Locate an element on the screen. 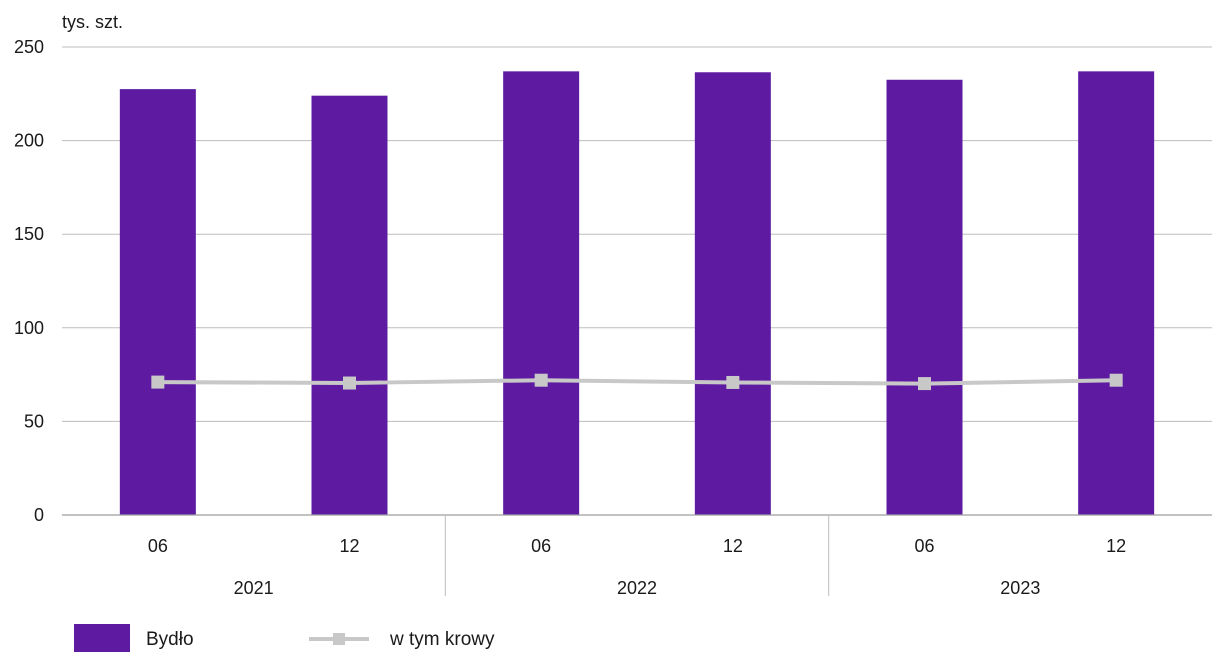 The height and width of the screenshot is (652, 1212). line-series is located at coordinates (637, 382).